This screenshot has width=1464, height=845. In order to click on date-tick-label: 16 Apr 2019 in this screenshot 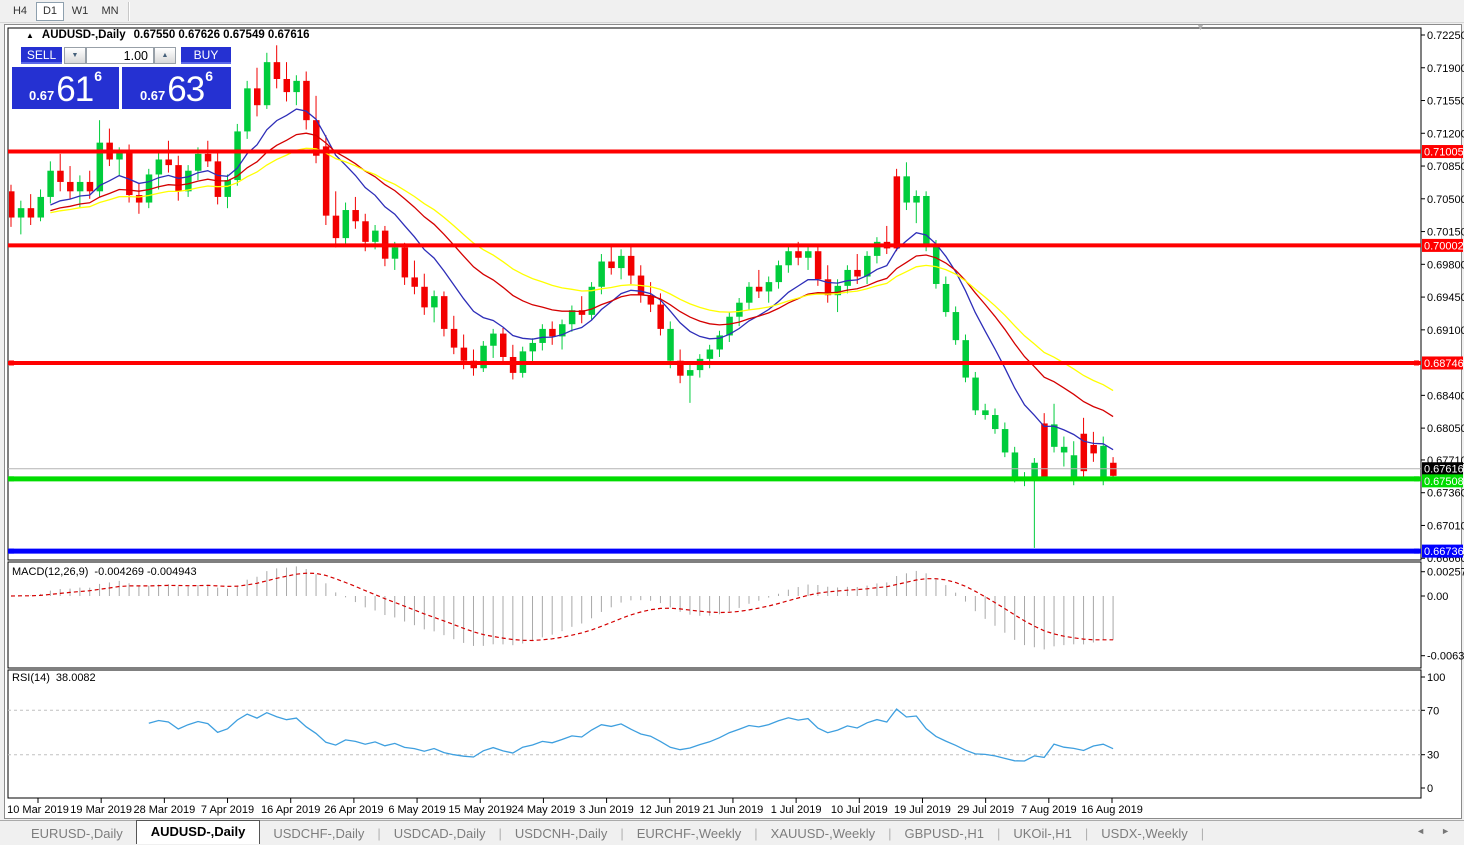, I will do `click(290, 810)`.